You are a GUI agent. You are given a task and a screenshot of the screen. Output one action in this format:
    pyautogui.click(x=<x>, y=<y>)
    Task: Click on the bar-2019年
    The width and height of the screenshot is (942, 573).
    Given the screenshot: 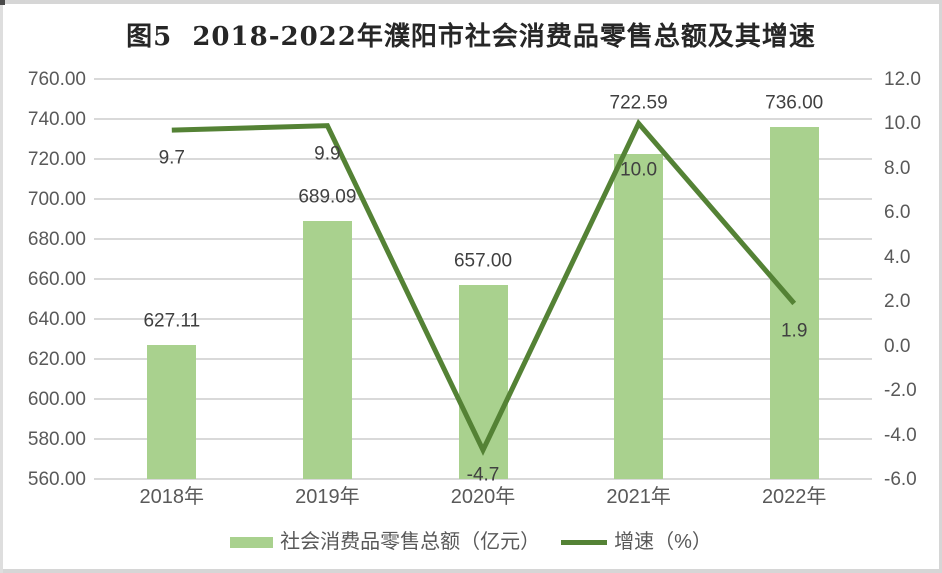 What is the action you would take?
    pyautogui.click(x=327, y=349)
    